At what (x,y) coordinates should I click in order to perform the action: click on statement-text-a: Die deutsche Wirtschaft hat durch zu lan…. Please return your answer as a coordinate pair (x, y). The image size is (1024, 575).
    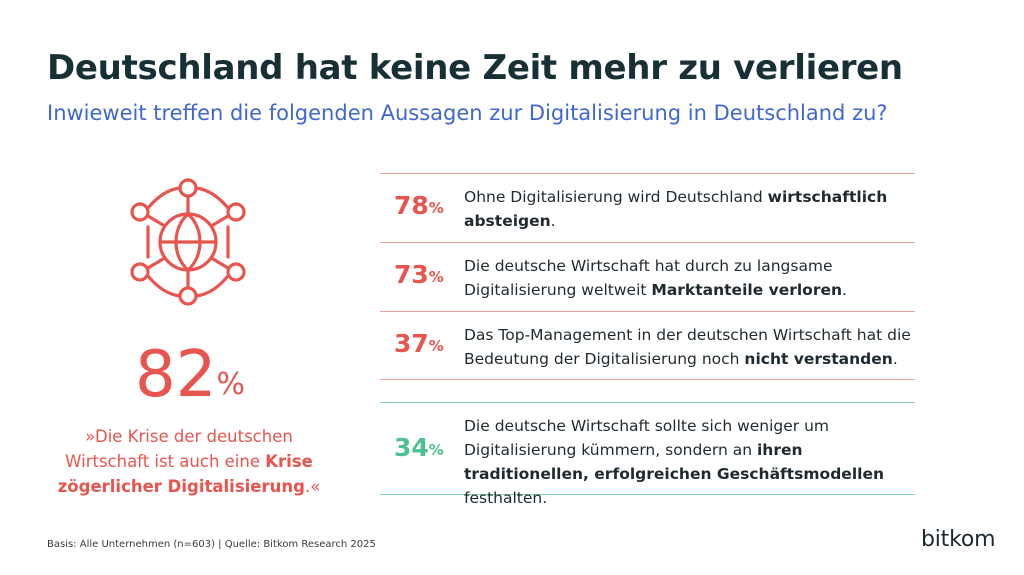
    Looking at the image, I should click on (648, 278).